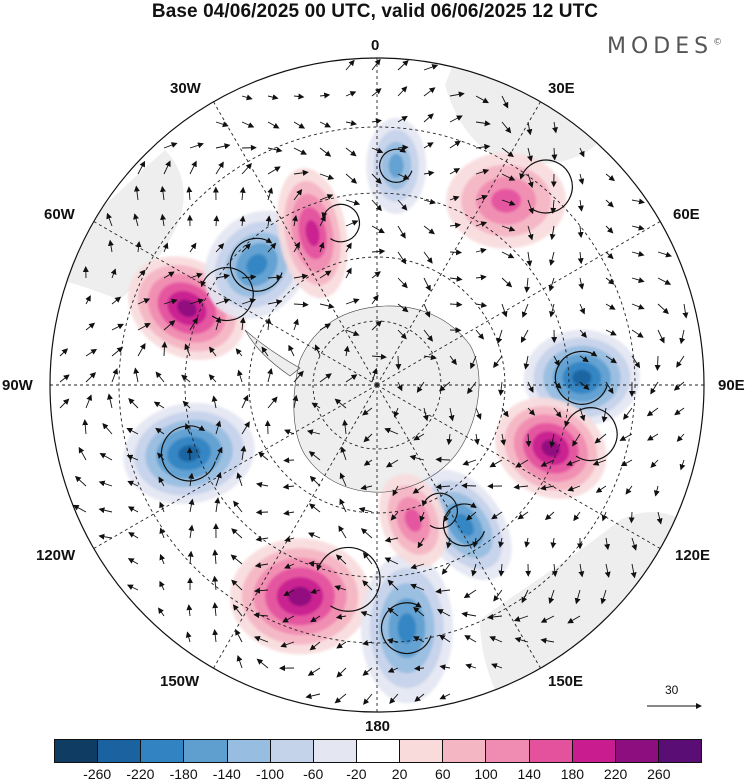 The height and width of the screenshot is (783, 750). I want to click on meridian-120w, so click(235, 466).